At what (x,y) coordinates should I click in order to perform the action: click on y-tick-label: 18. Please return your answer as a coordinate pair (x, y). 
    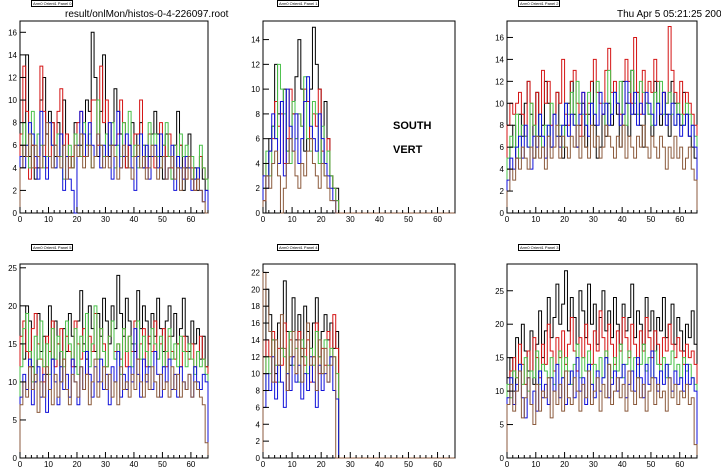
    Looking at the image, I should click on (255, 306).